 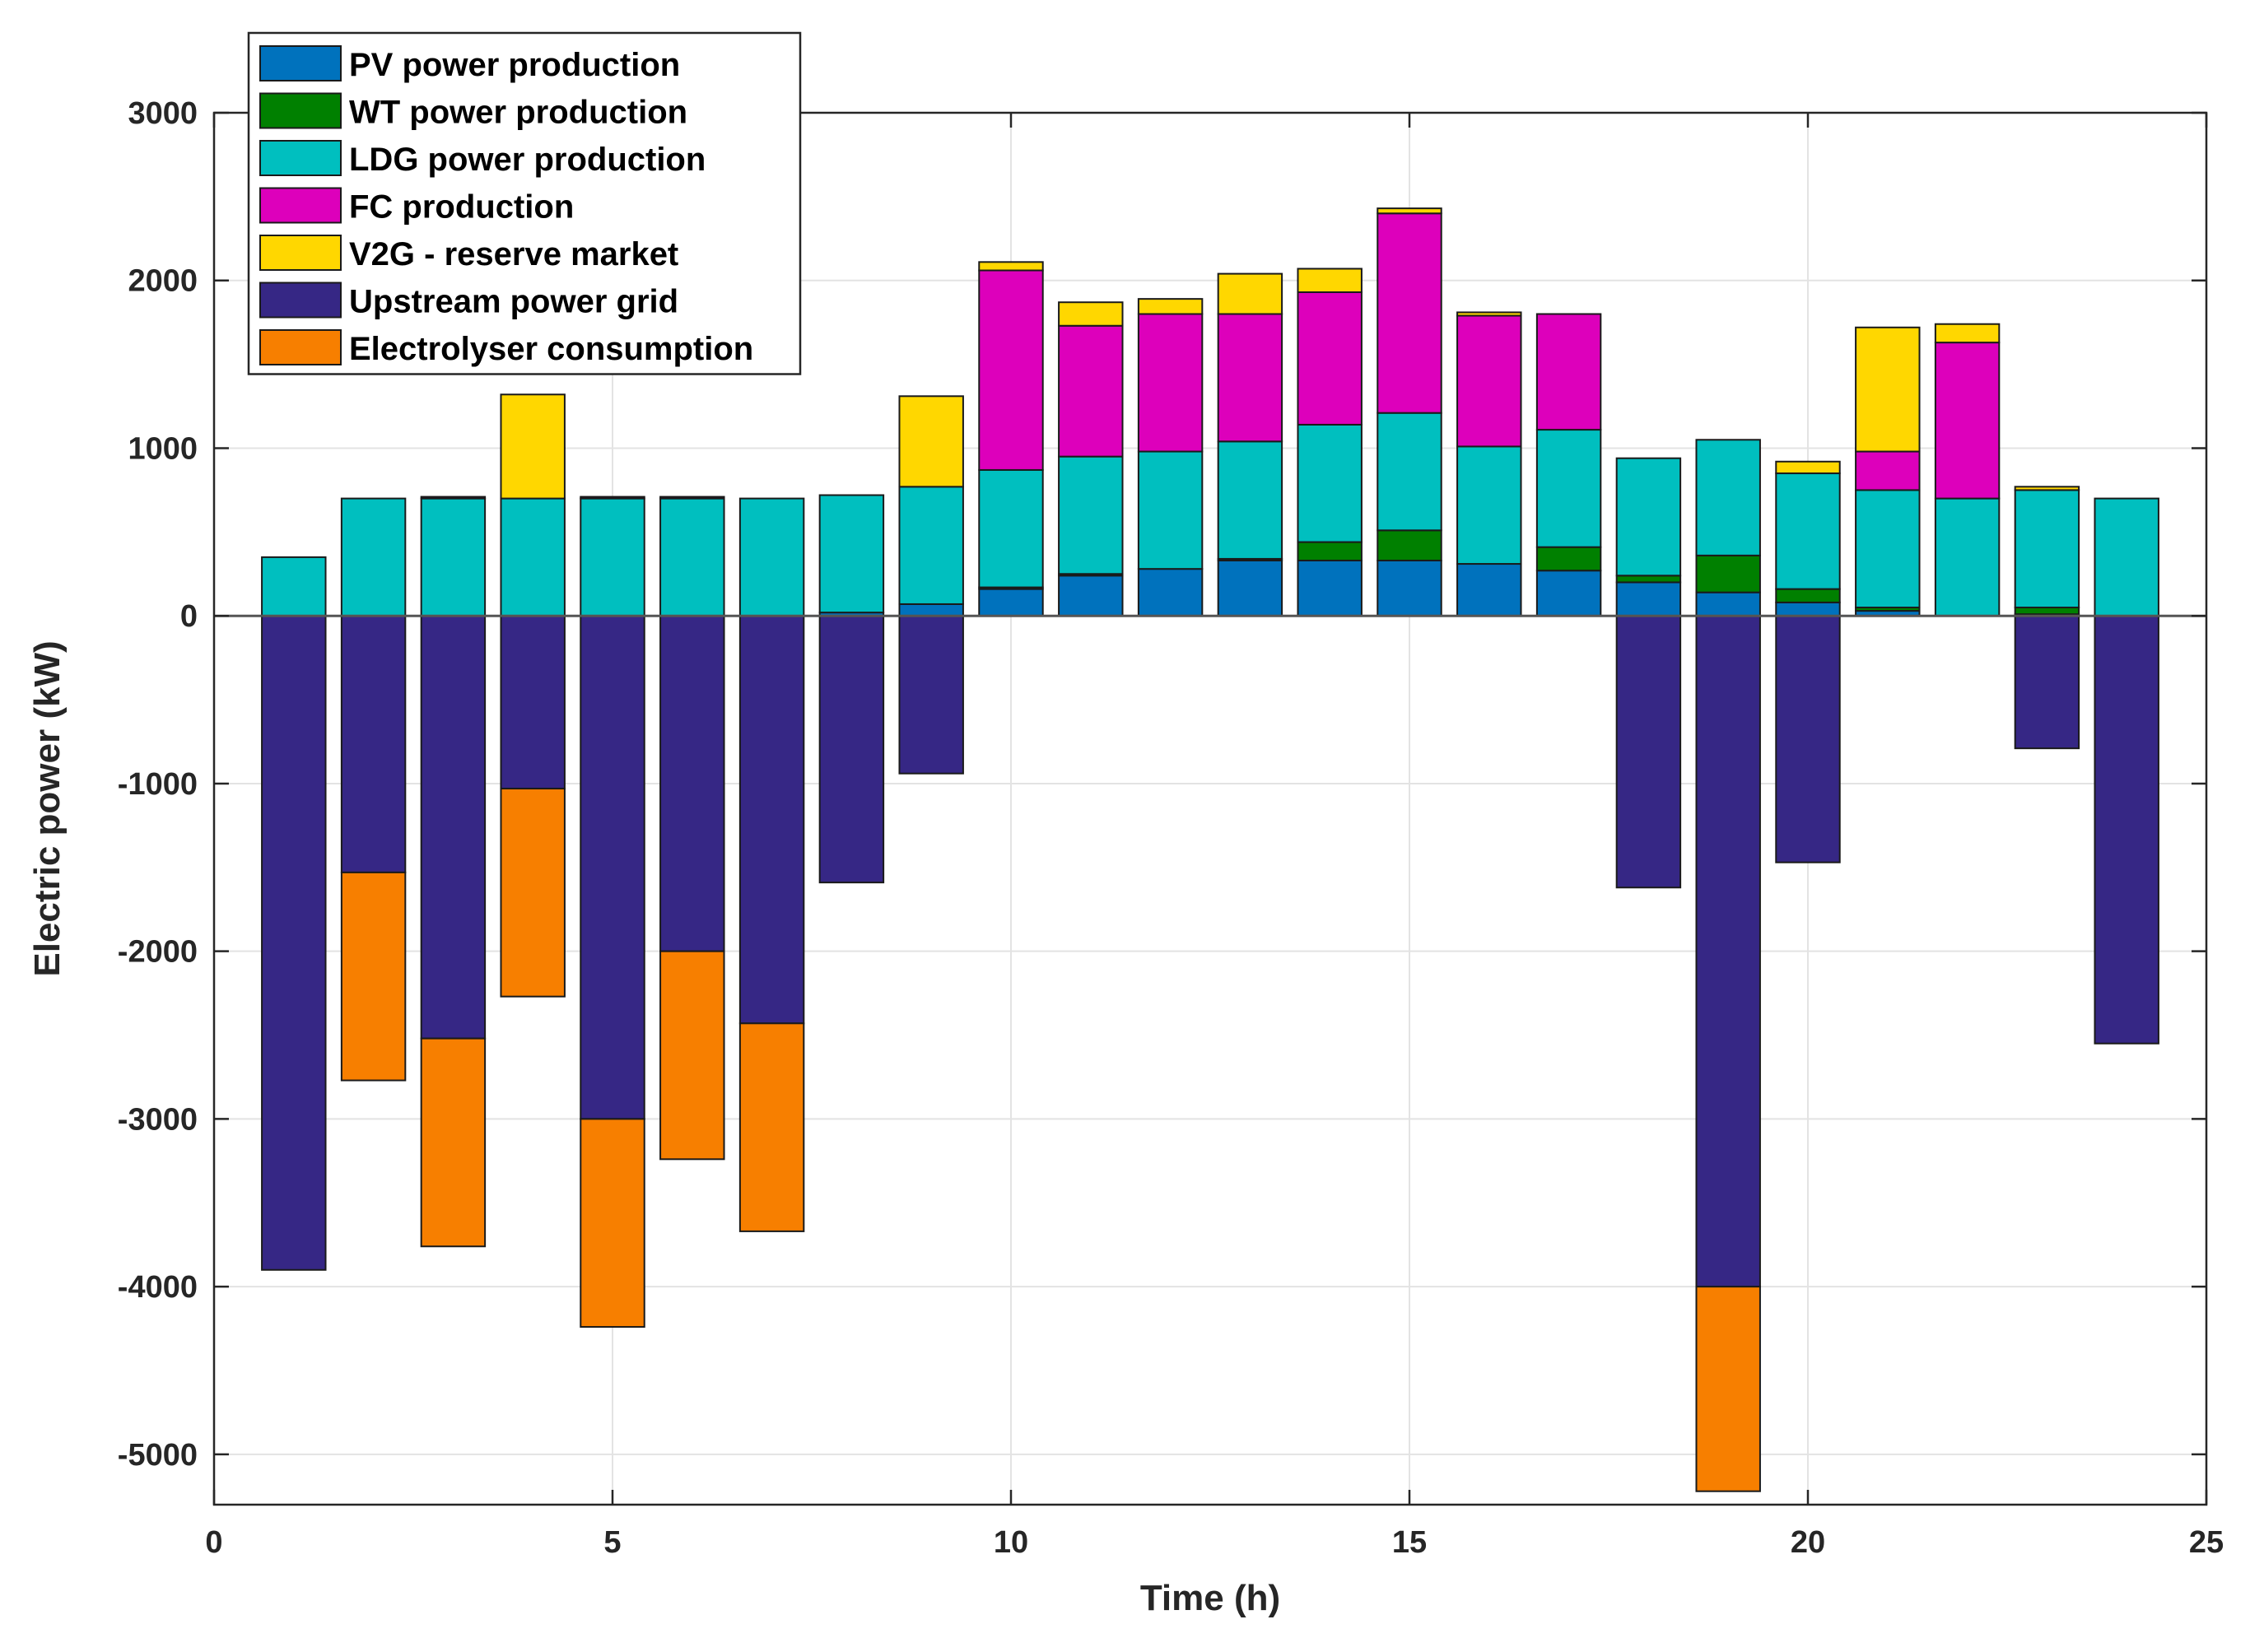 I want to click on y-tick-label: 3000, so click(x=163, y=113).